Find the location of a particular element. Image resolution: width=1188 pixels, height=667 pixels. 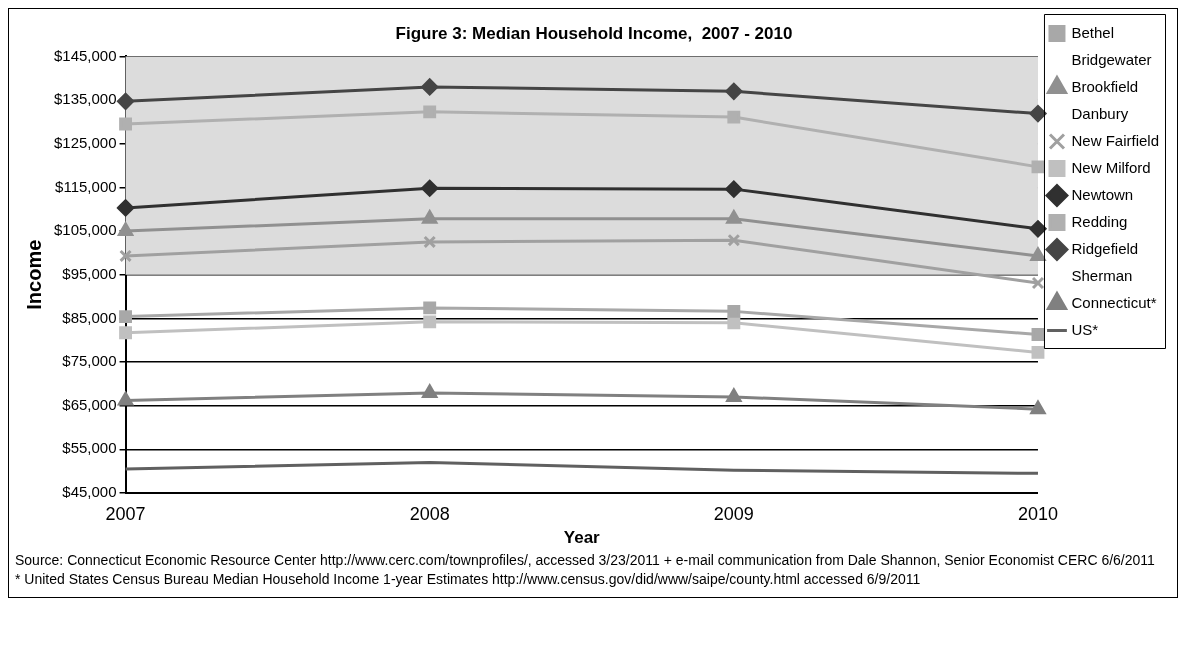

text: Bridgewater is located at coordinates (1111, 59).